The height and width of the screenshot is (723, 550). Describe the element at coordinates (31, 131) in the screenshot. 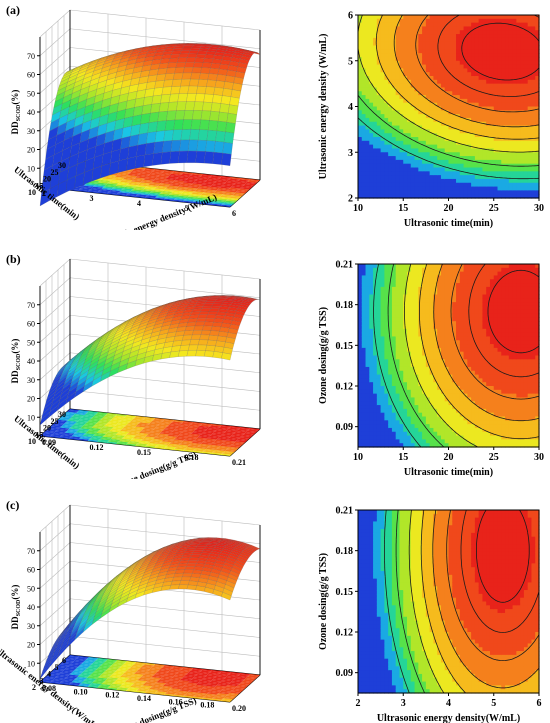

I see `z-tick-label: 30` at that location.